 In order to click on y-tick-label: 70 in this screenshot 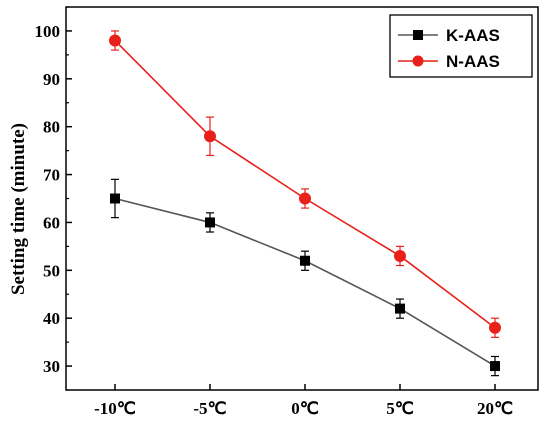, I will do `click(51, 175)`.